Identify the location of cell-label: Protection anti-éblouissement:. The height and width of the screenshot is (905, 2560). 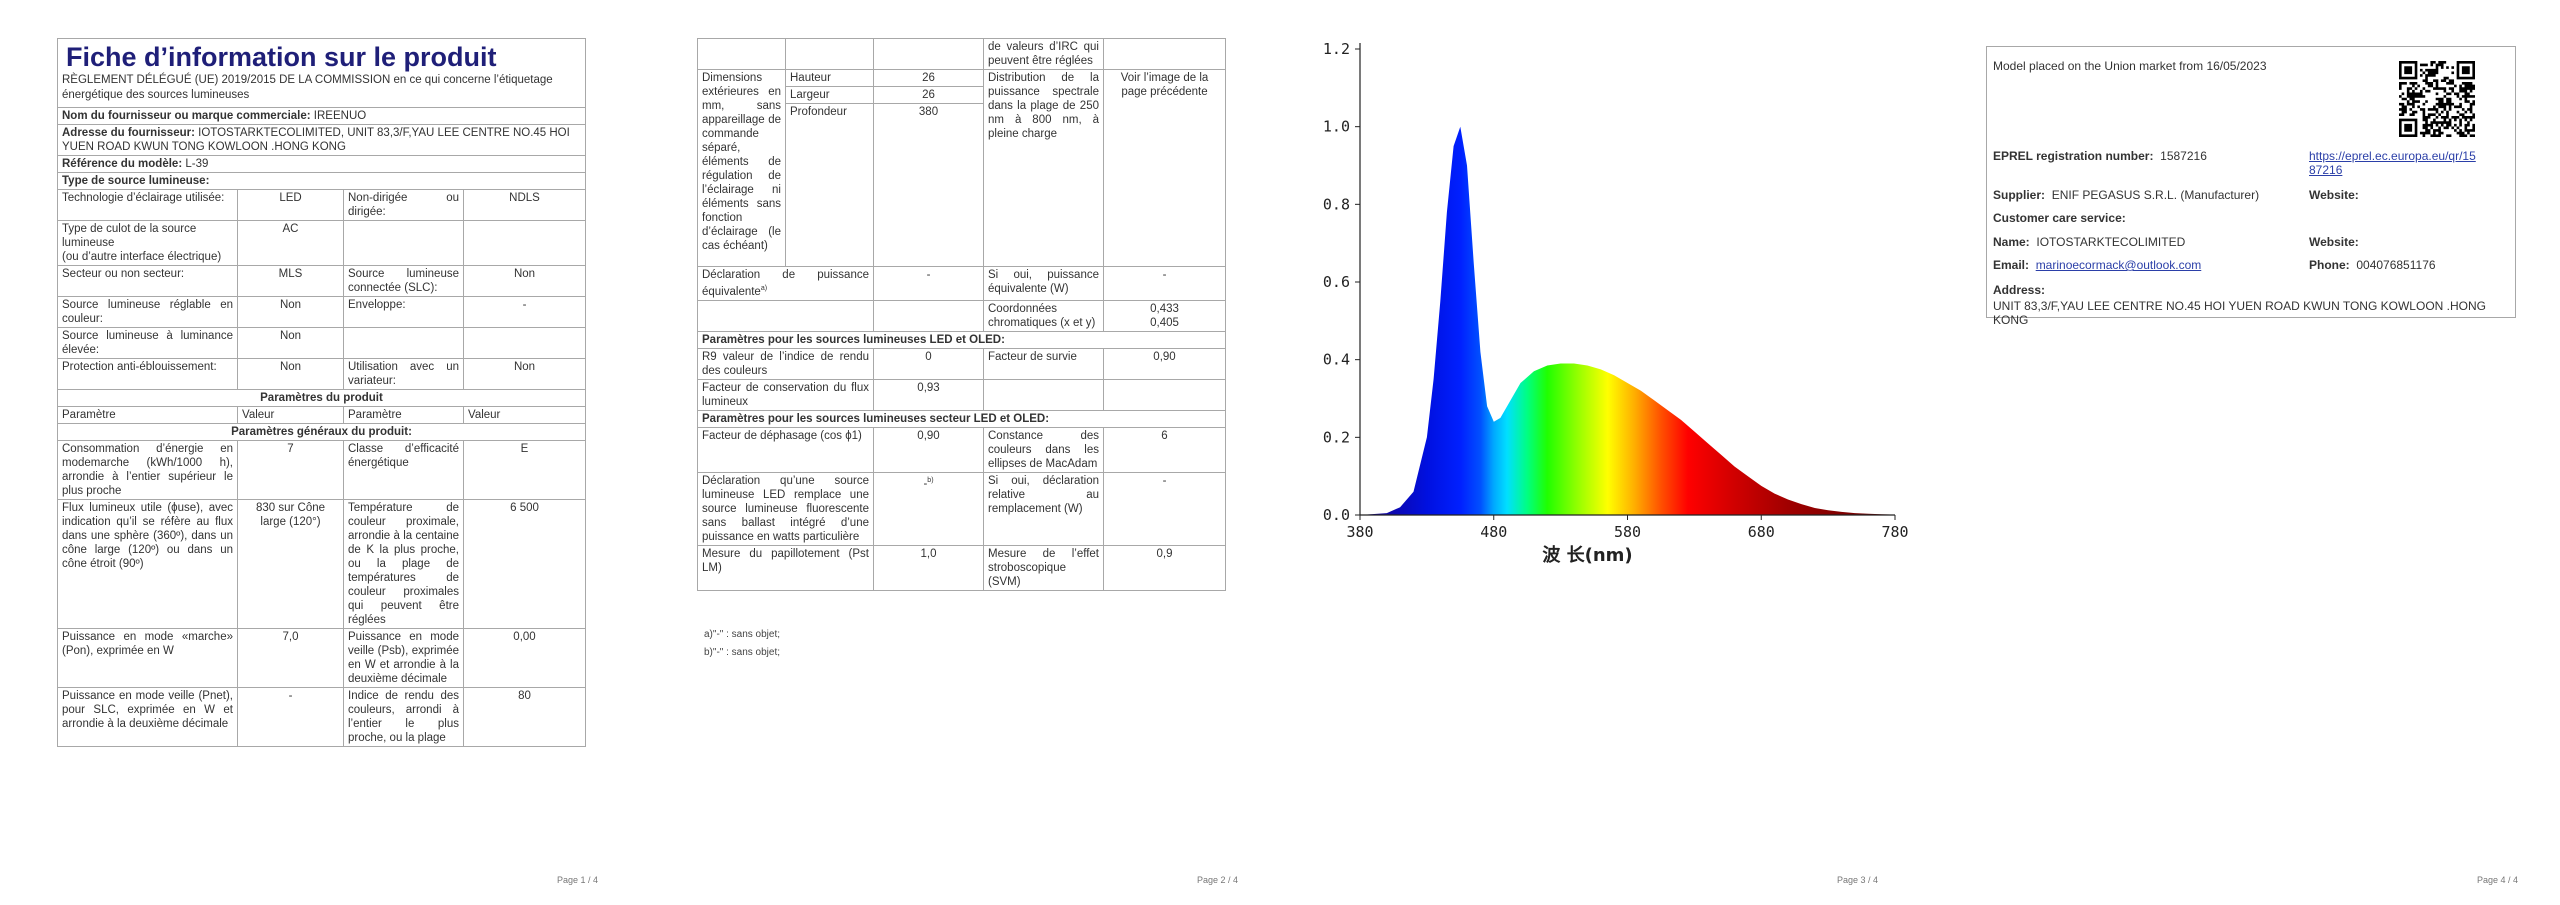
(147, 374).